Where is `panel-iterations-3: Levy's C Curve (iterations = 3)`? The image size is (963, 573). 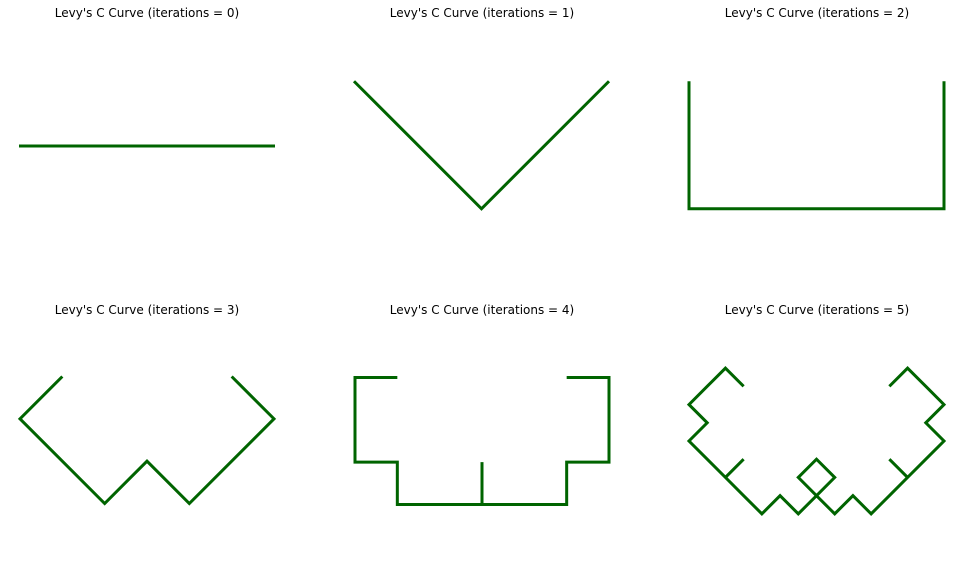
panel-iterations-3: Levy's C Curve (iterations = 3) is located at coordinates (147, 435).